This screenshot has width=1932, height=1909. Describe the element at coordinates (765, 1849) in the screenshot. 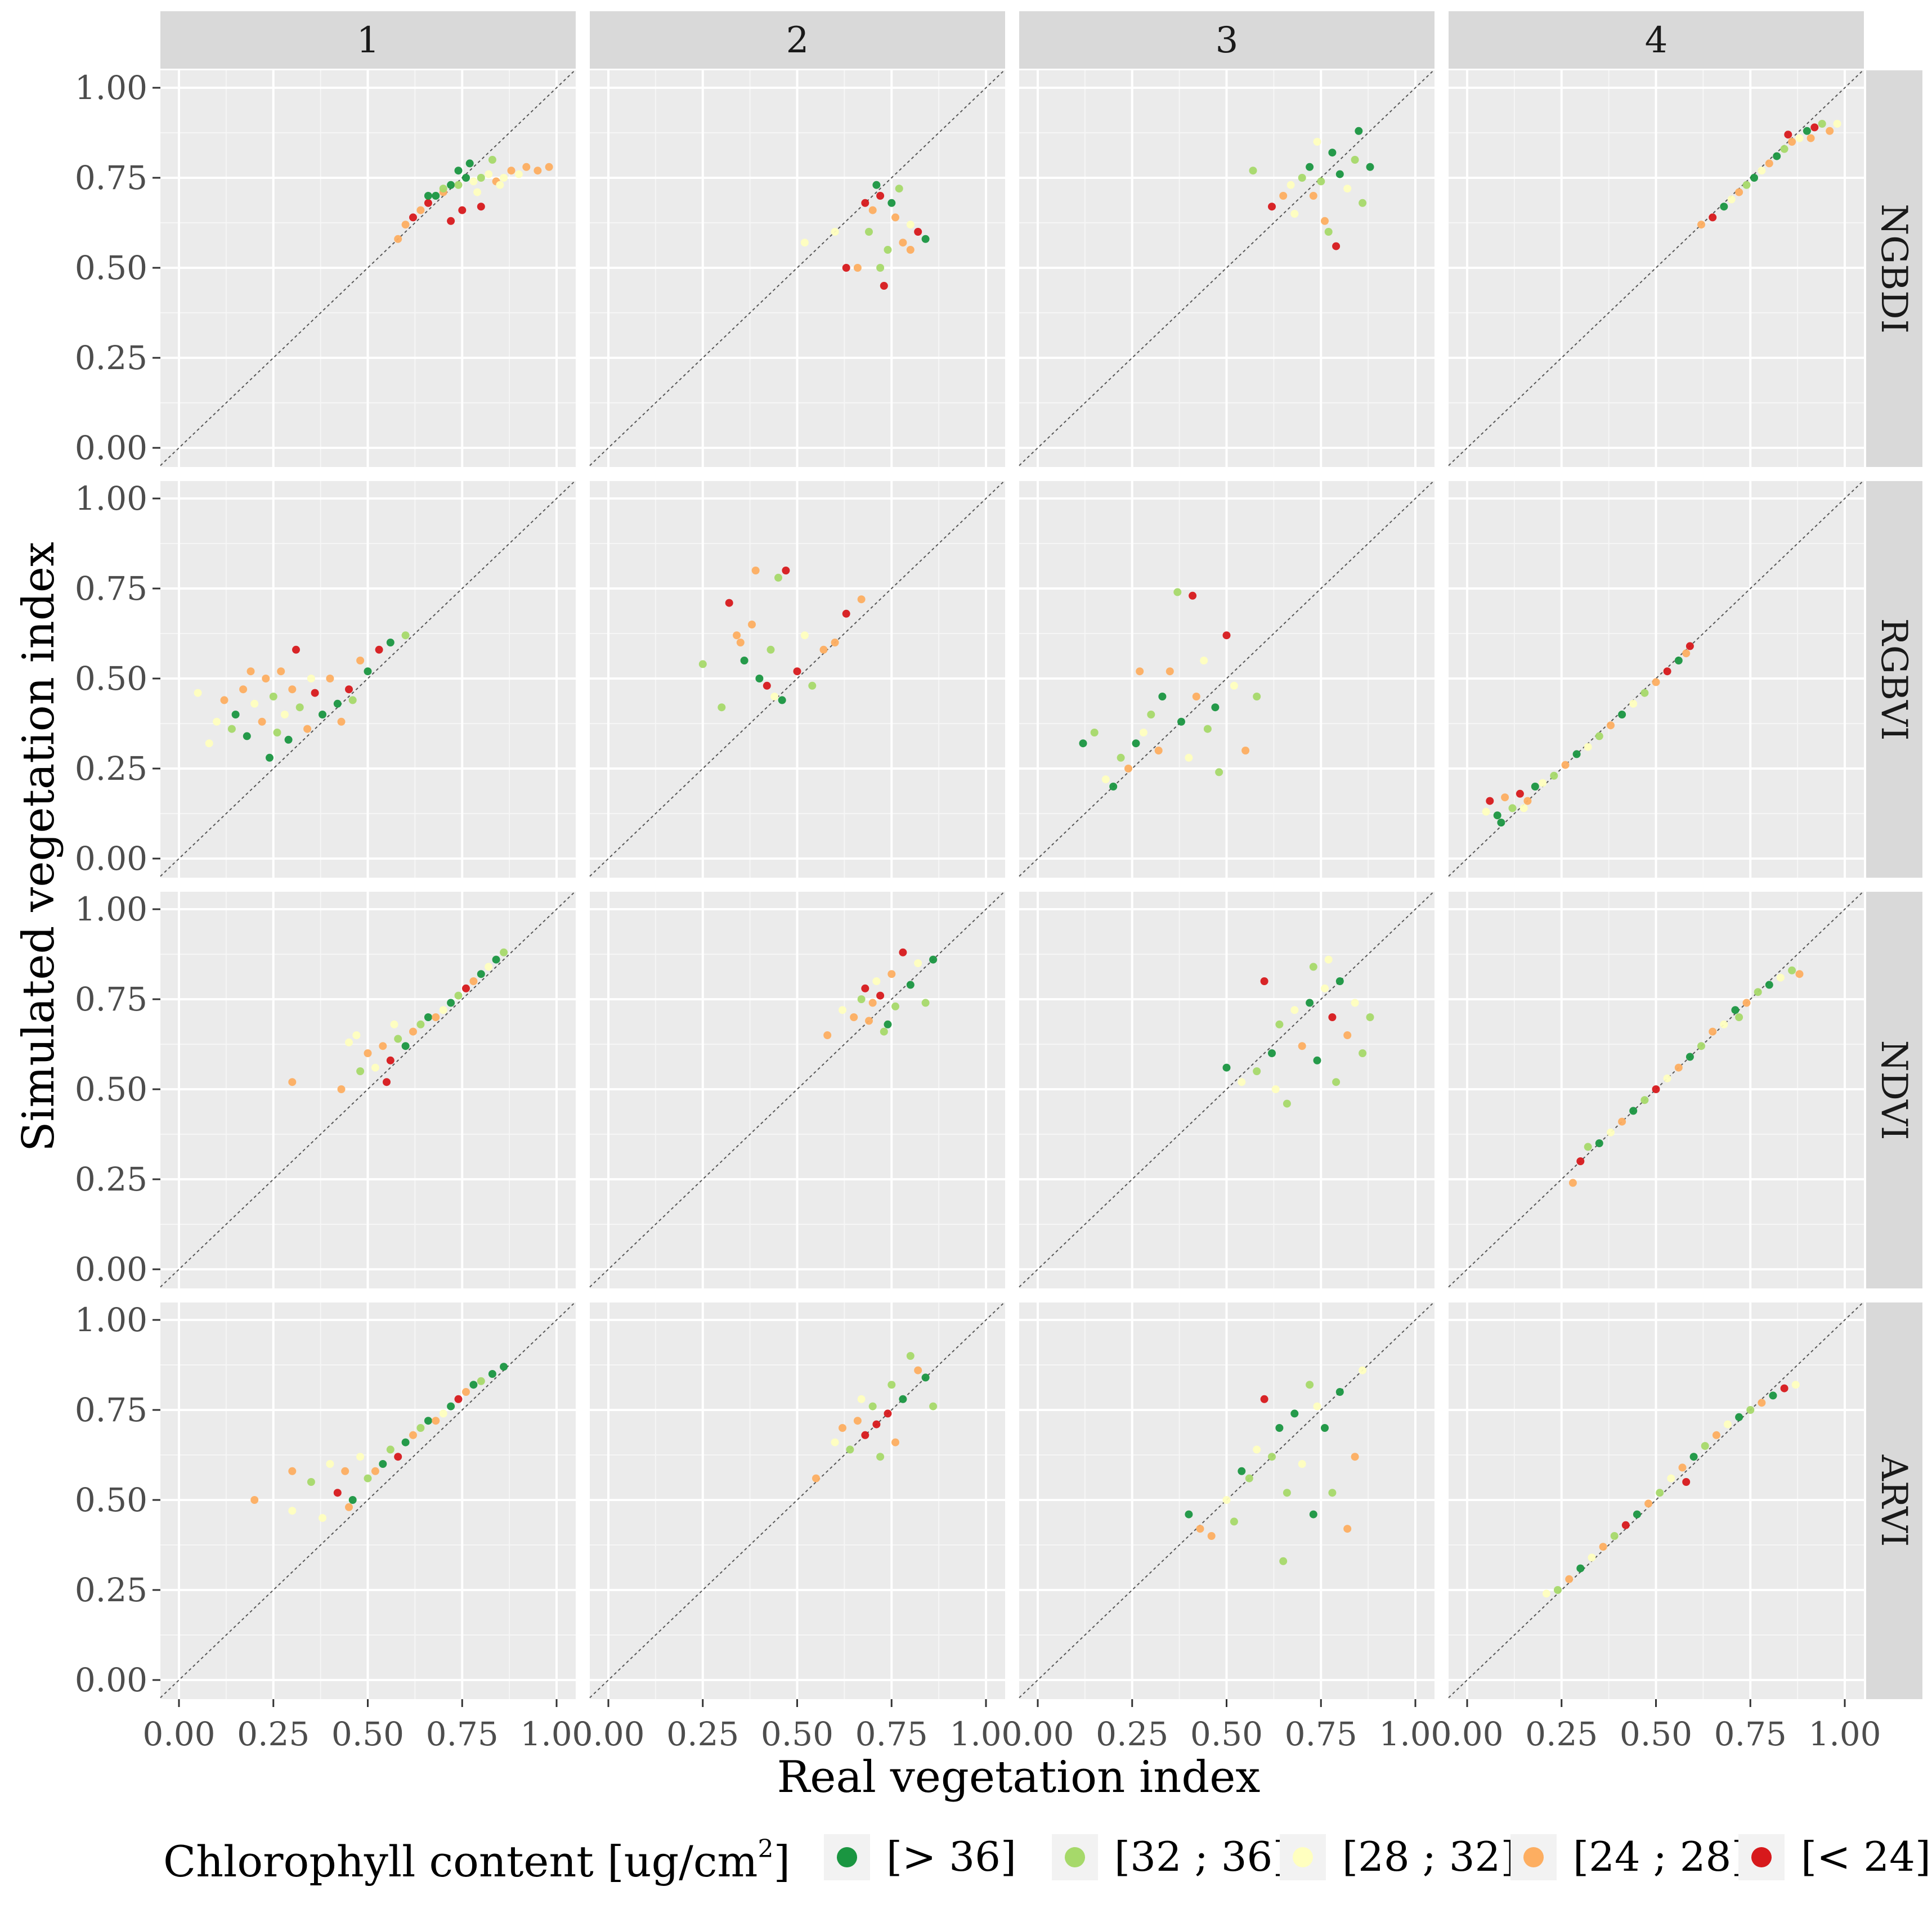

I see `legend-title-superscript: 2` at that location.